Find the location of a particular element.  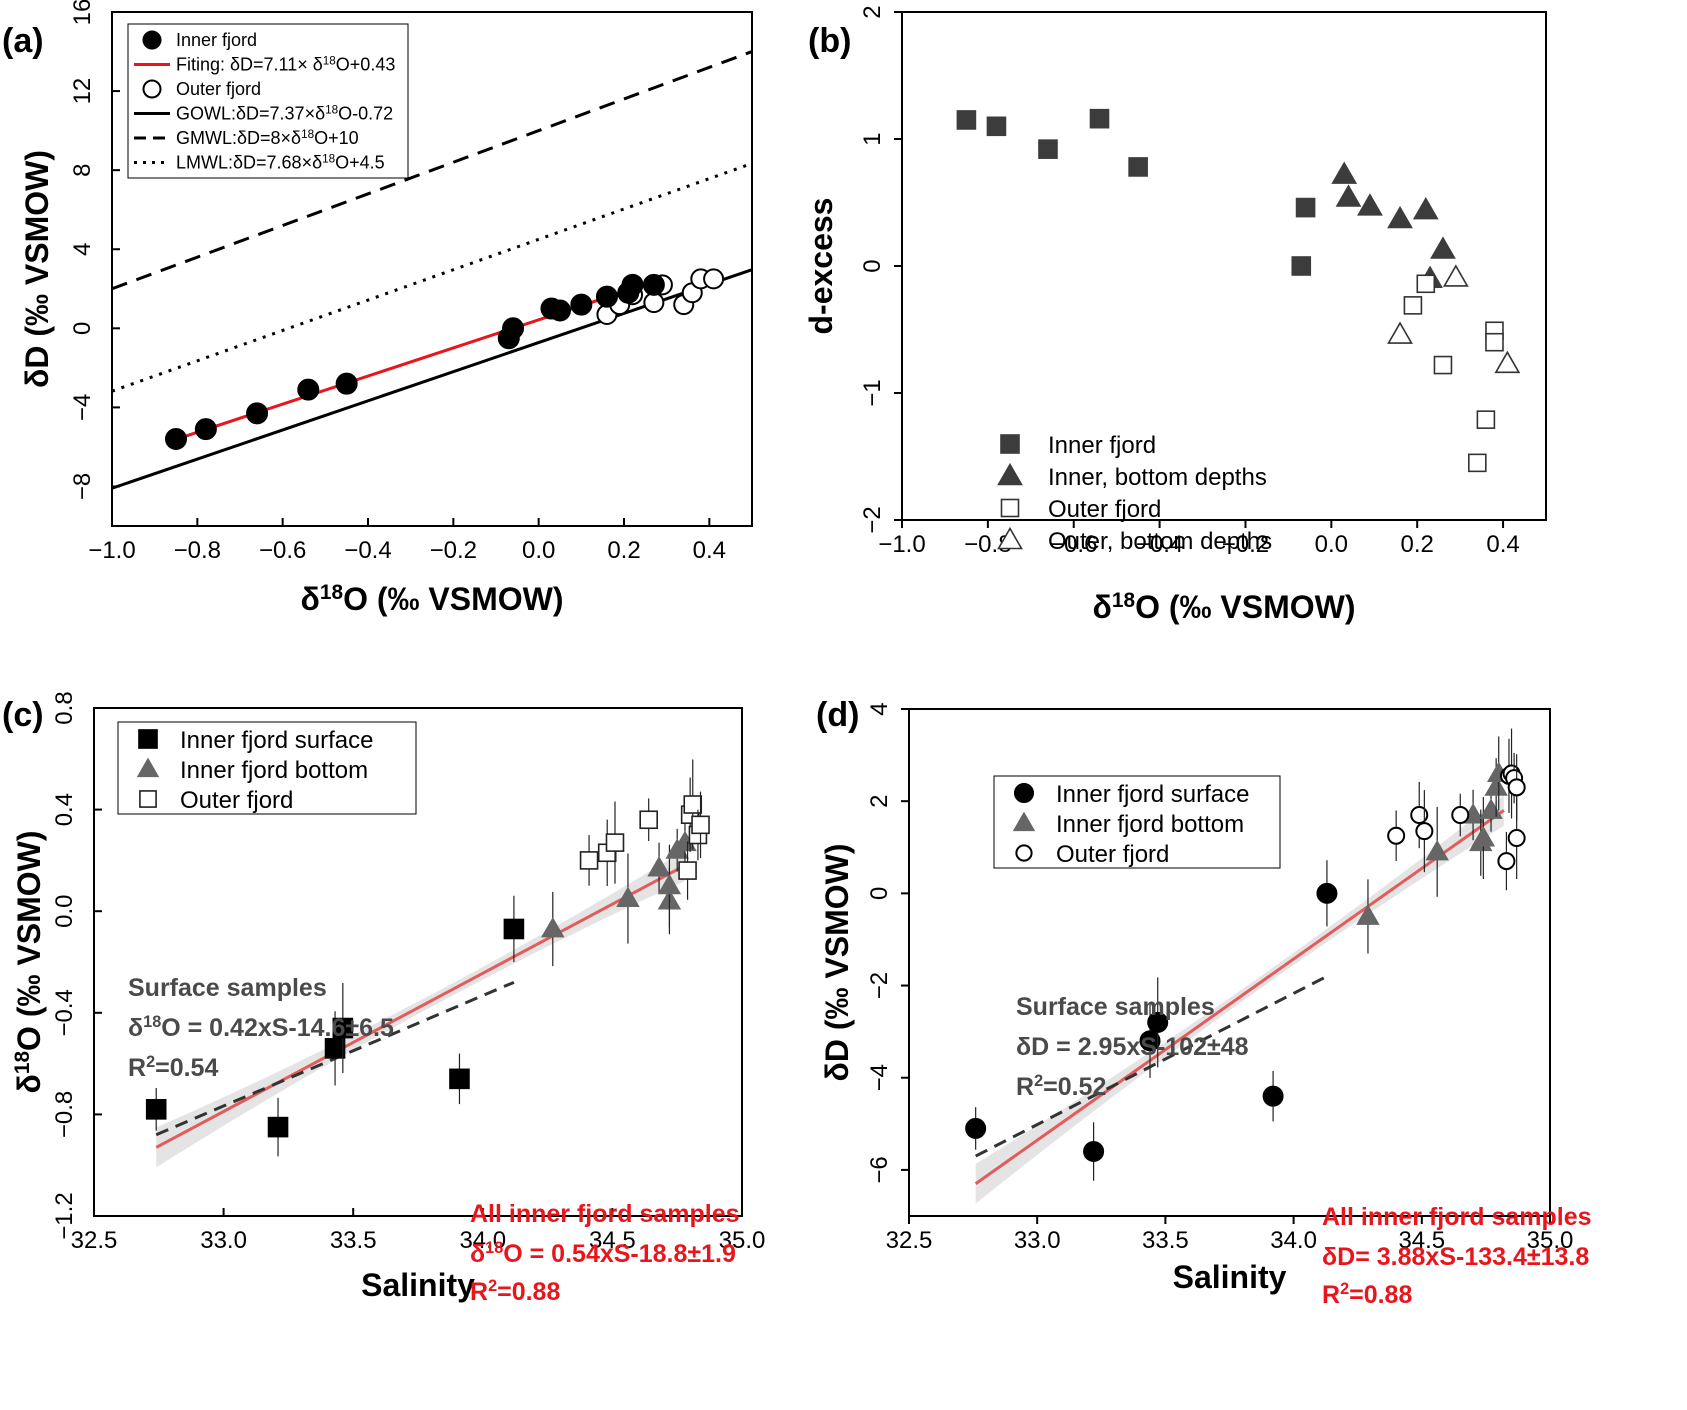

x-tick-label: −1.0 is located at coordinates (111, 550).